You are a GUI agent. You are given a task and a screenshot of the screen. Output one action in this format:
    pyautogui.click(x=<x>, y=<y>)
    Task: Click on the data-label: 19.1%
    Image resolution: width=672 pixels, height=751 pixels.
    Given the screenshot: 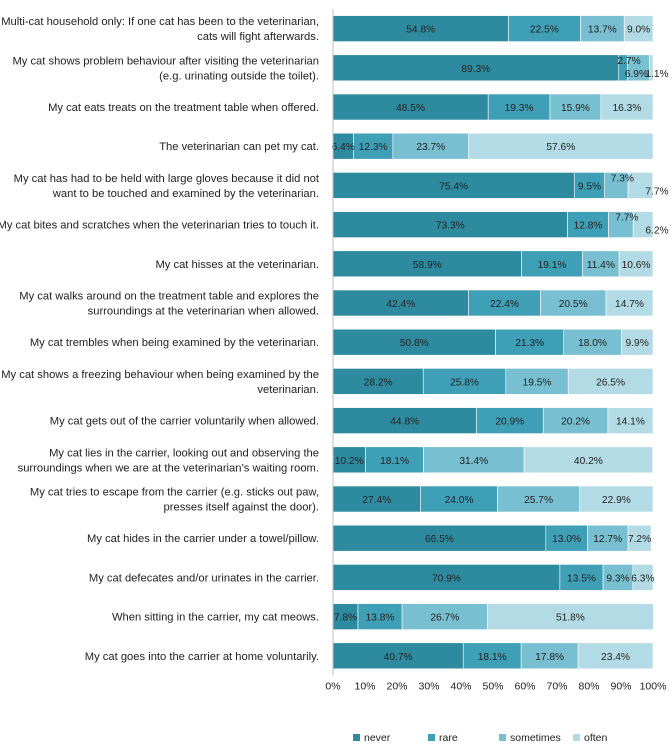 What is the action you would take?
    pyautogui.click(x=552, y=265)
    